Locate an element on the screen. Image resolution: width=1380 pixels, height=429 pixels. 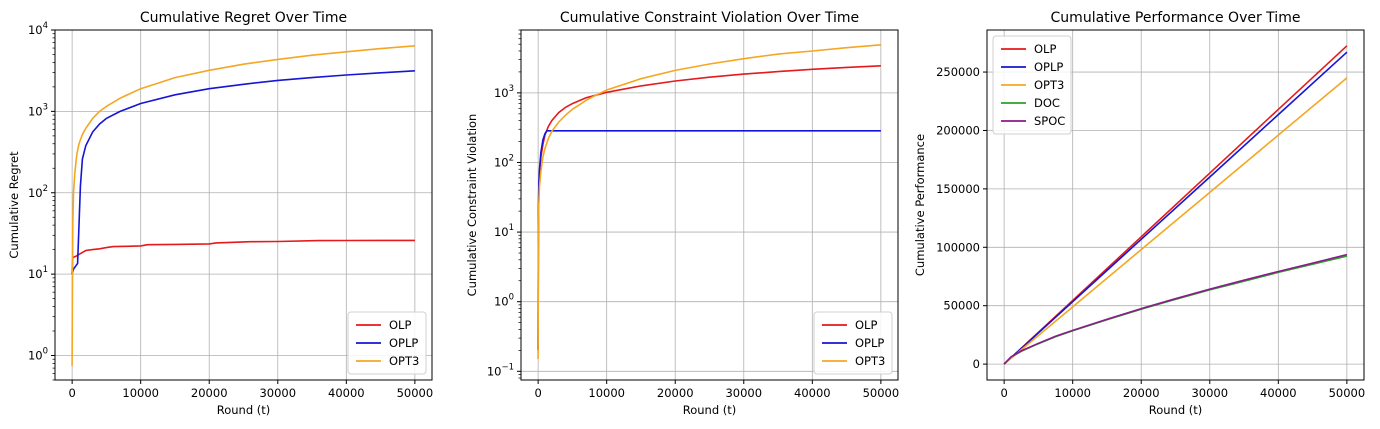
y-axis-label: Cumulative Performance is located at coordinates (920, 205).